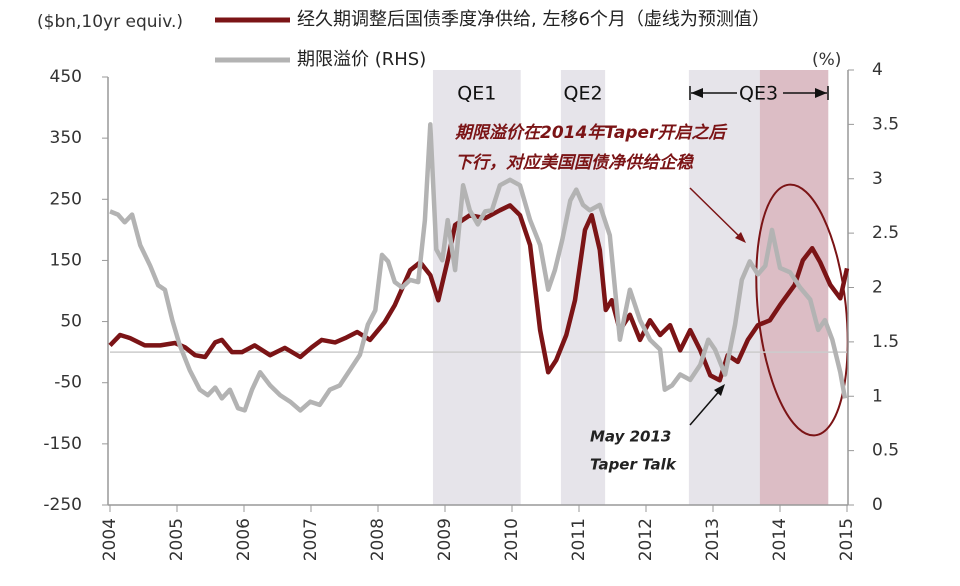 This screenshot has width=960, height=586. Describe the element at coordinates (62, 505) in the screenshot. I see `y-tick-label: -250` at that location.